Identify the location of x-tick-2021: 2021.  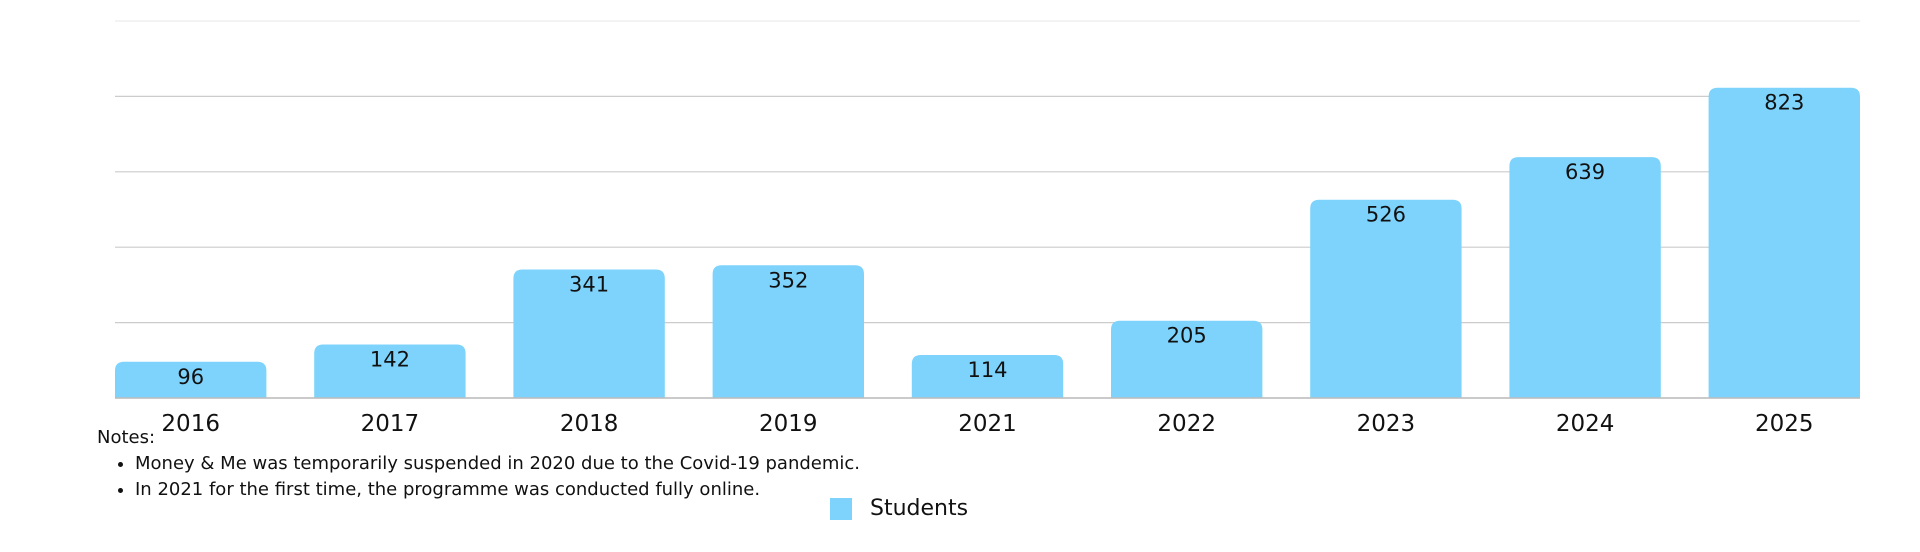
(987, 424).